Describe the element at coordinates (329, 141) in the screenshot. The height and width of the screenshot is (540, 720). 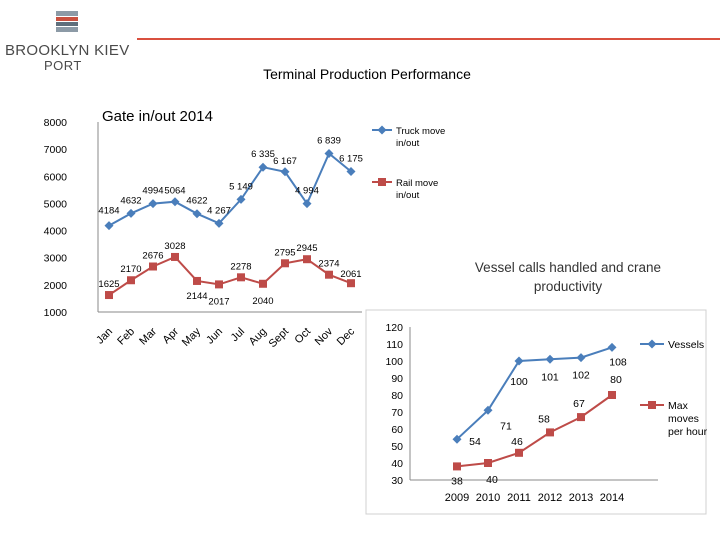
I see `data-label: 6 839` at that location.